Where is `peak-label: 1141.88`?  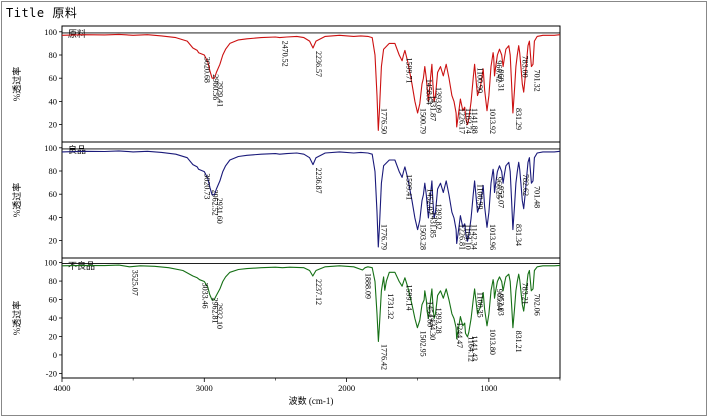
peak-label: 1141.88 is located at coordinates (474, 121).